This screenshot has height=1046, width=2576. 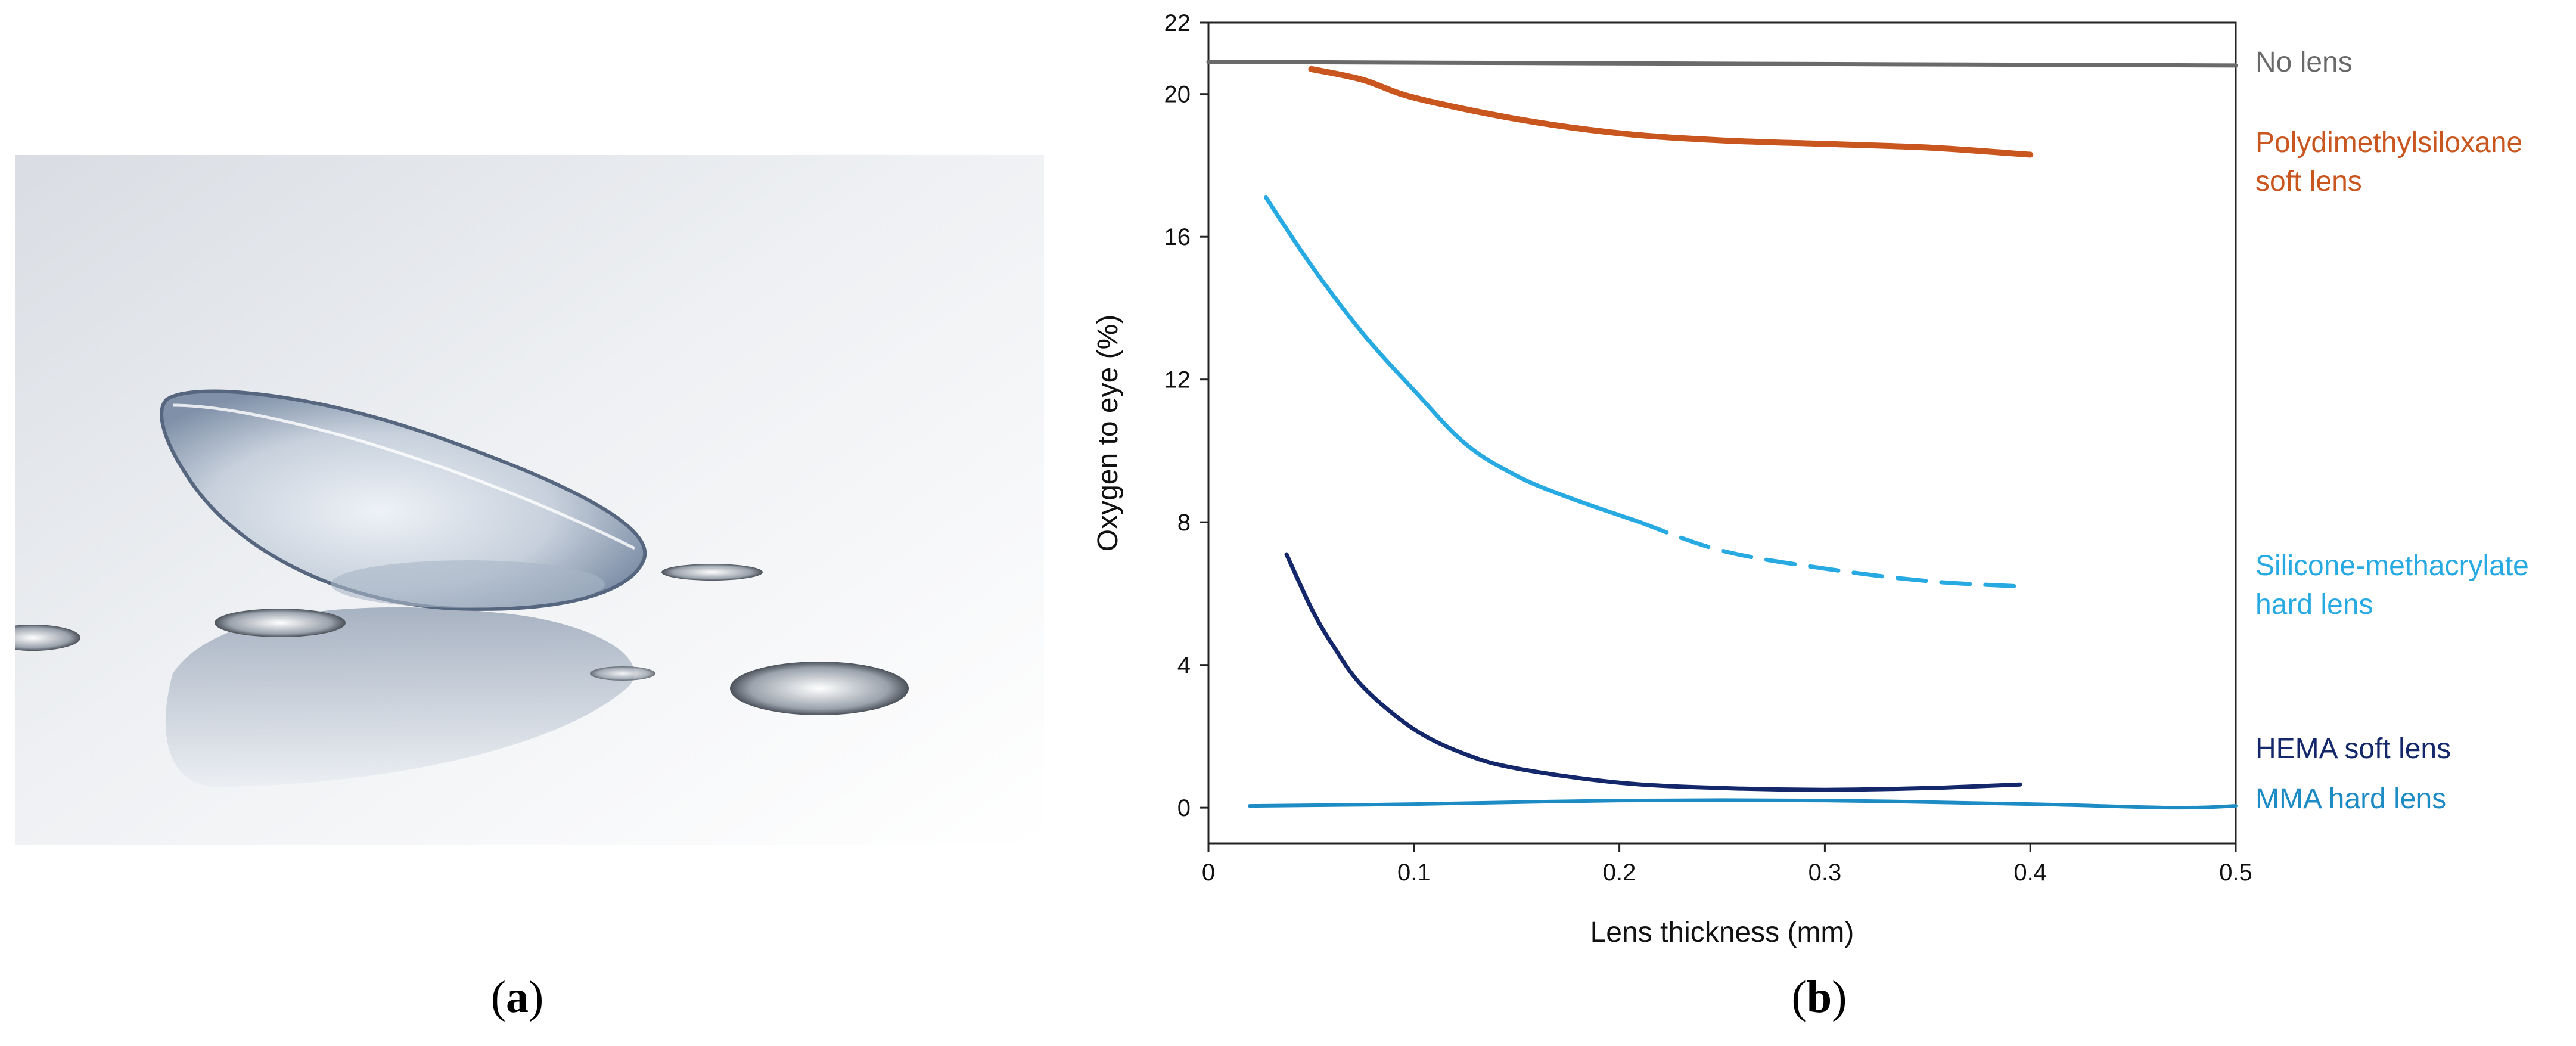 I want to click on x-tick-label: 0.3, so click(x=1825, y=872).